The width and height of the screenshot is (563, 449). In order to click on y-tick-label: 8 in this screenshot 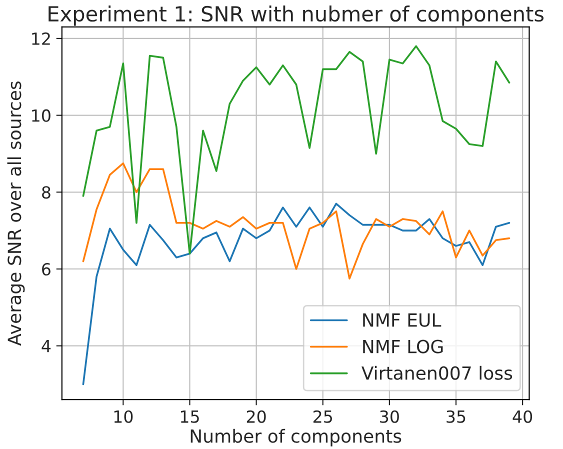, I will do `click(46, 192)`.